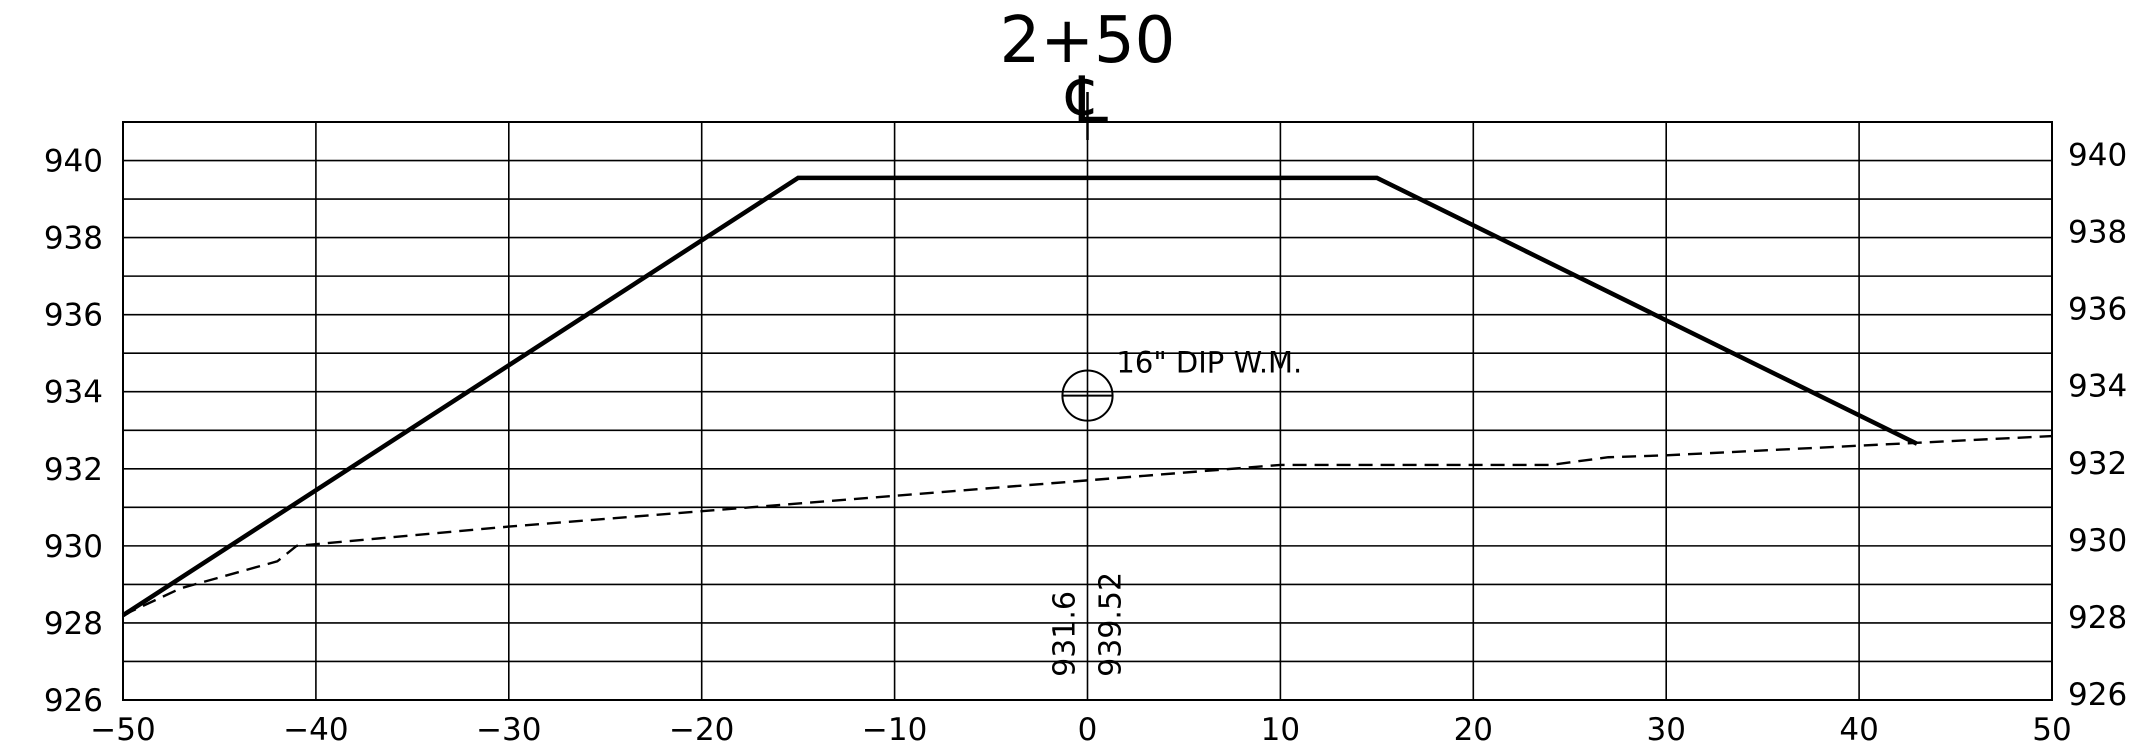  What do you see at coordinates (73, 393) in the screenshot?
I see `y-tick-label-left: 934` at bounding box center [73, 393].